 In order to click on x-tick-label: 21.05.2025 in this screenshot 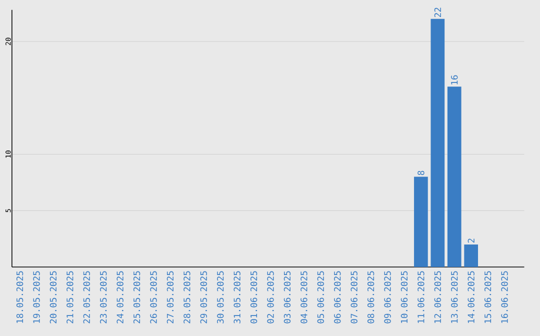, I will do `click(70, 297)`.